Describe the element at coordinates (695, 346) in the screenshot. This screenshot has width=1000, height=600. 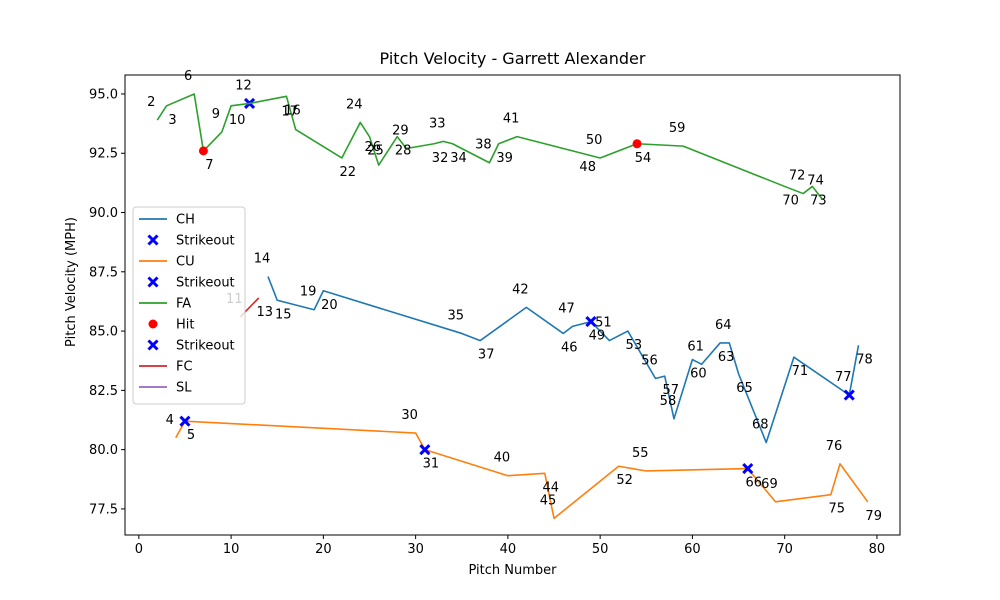
I see `pitch-number-label: 61` at that location.